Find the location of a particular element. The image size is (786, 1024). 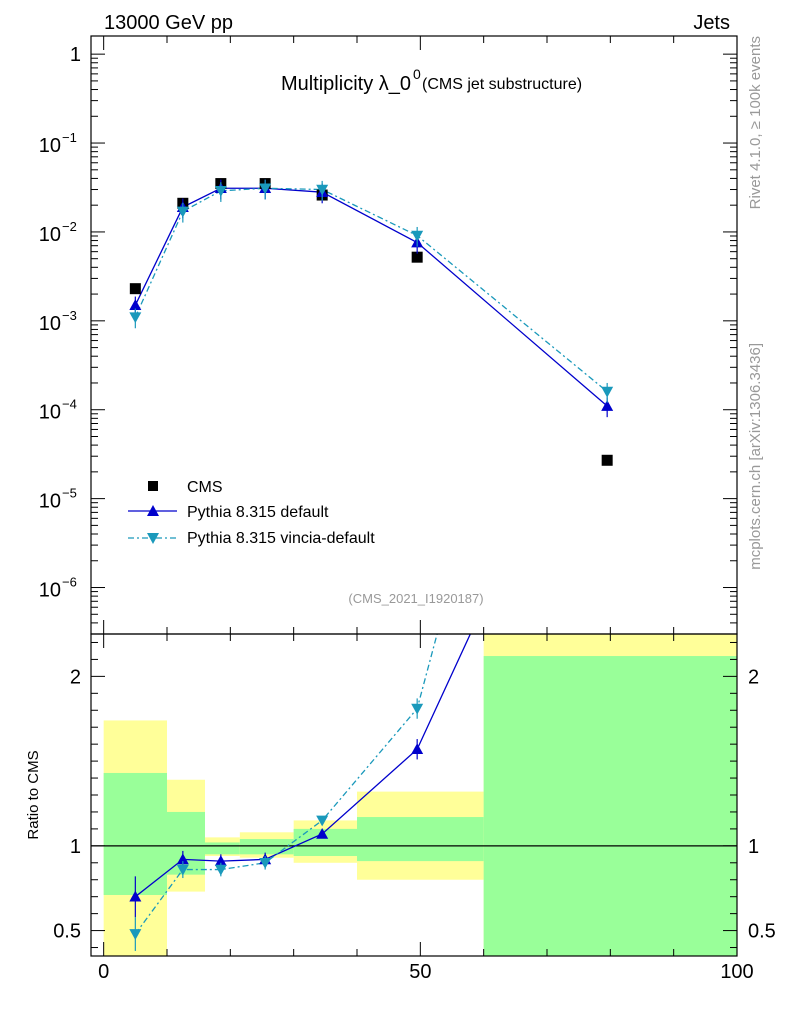

ytick-label-top-2: 10 is located at coordinates (50, 235).